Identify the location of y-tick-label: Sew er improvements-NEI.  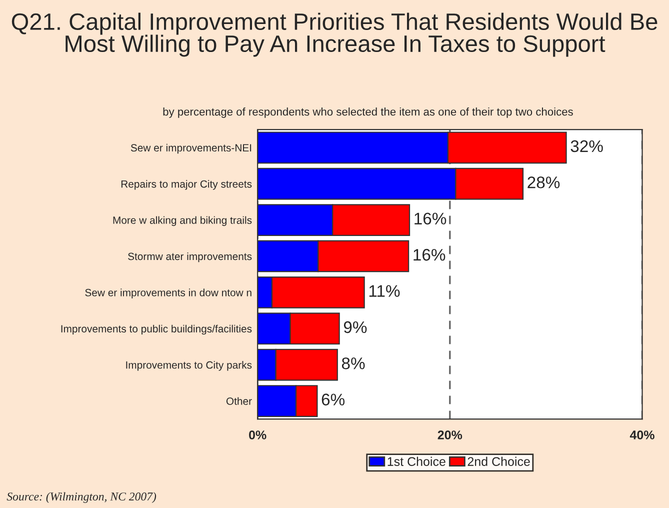
(191, 149).